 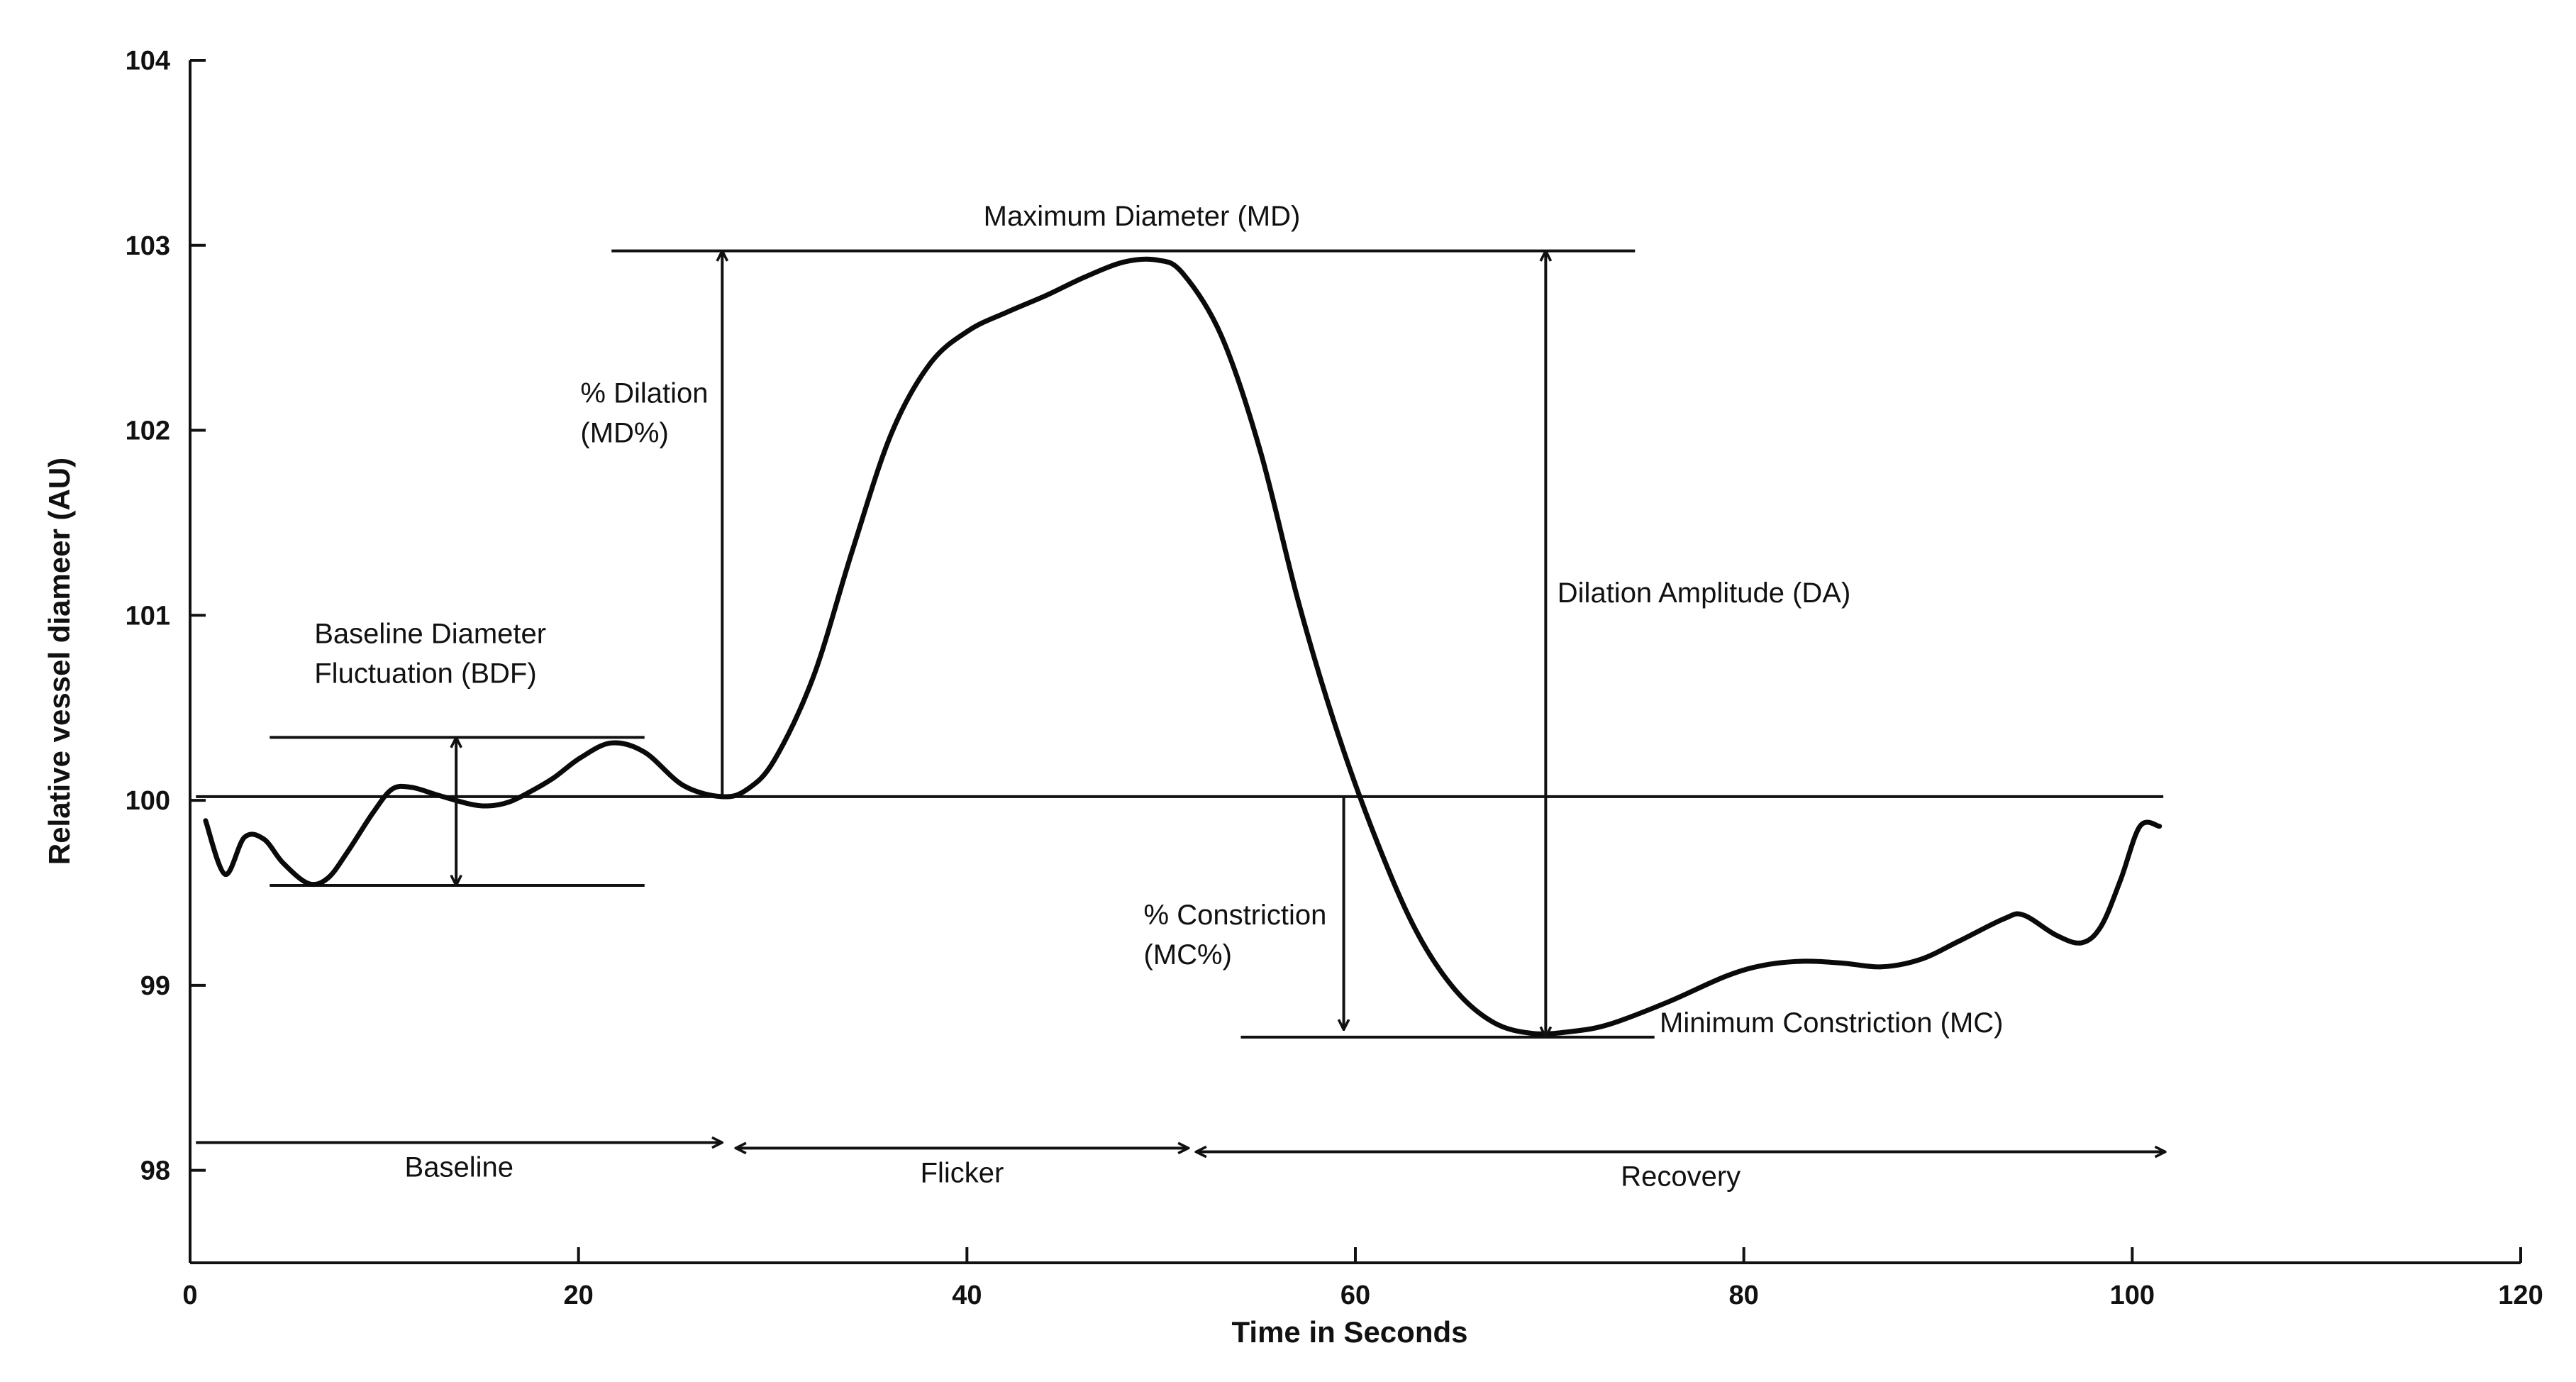 I want to click on recovery-phase-label: Recovery, so click(x=1681, y=1177).